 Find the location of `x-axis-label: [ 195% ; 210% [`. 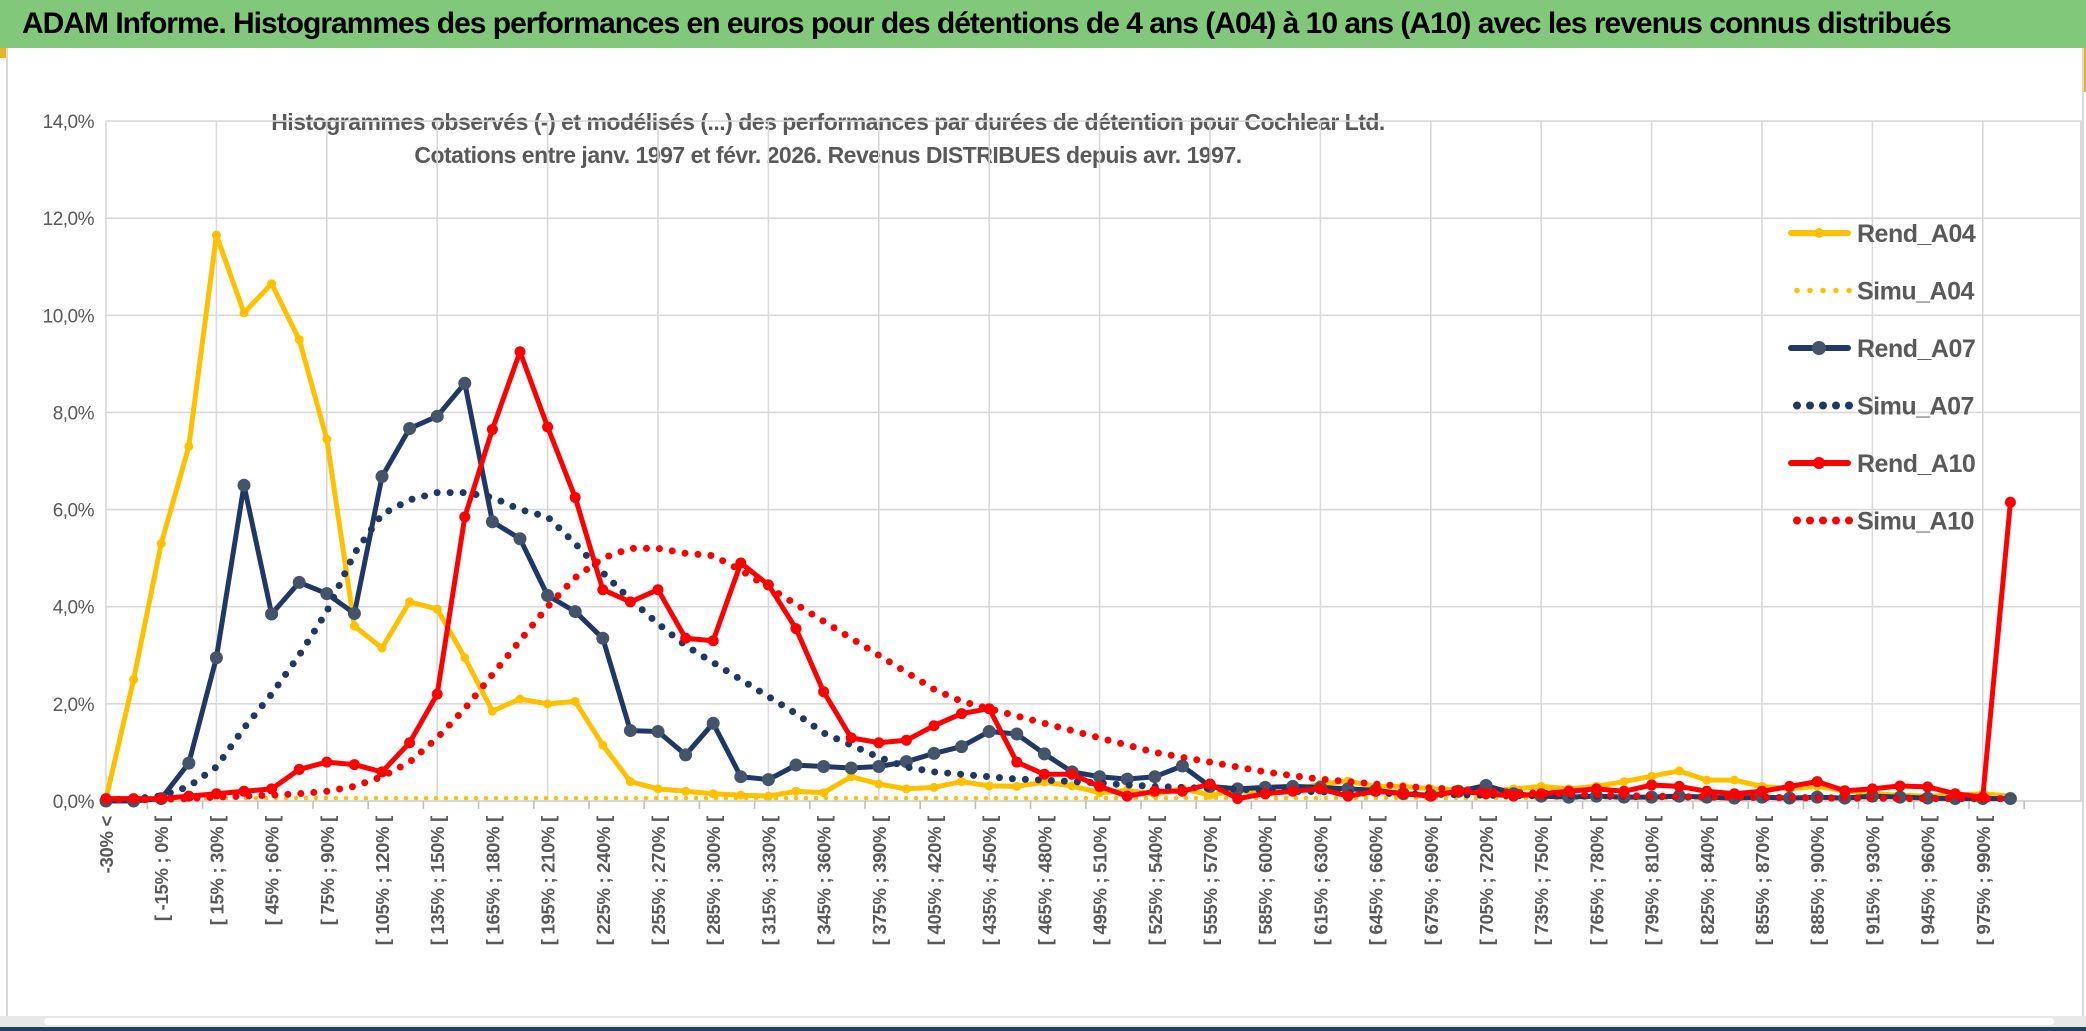

x-axis-label: [ 195% ; 210% [ is located at coordinates (548, 880).